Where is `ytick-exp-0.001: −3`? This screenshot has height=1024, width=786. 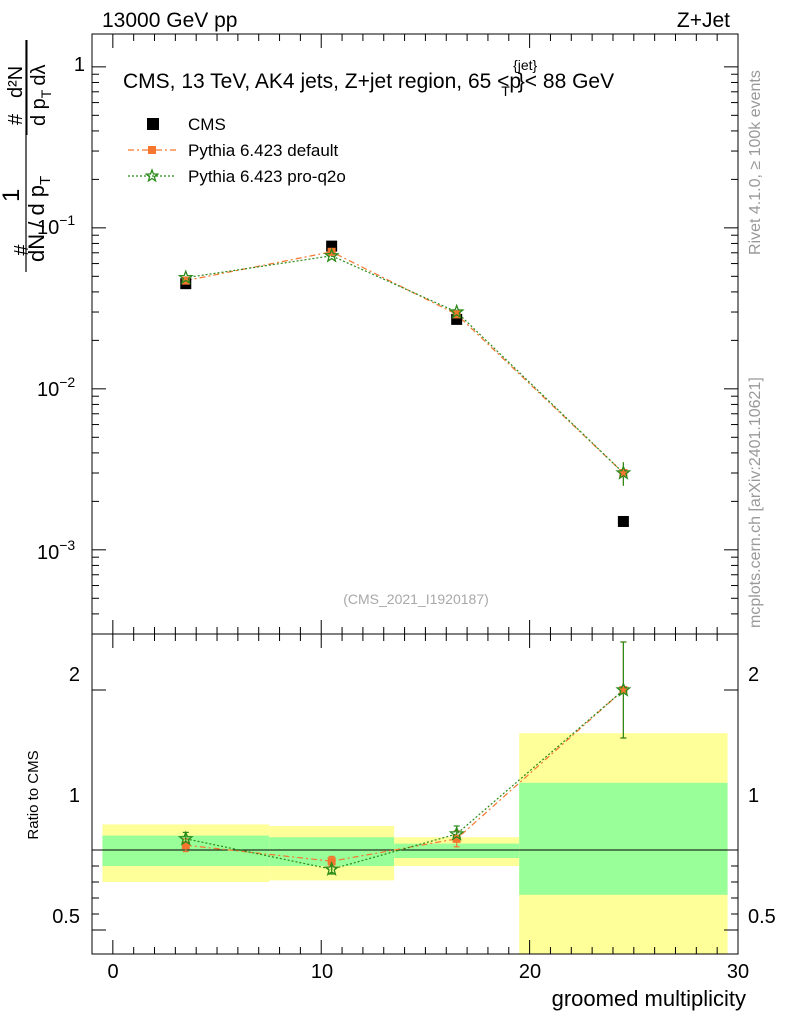 ytick-exp-0.001: −3 is located at coordinates (67, 545).